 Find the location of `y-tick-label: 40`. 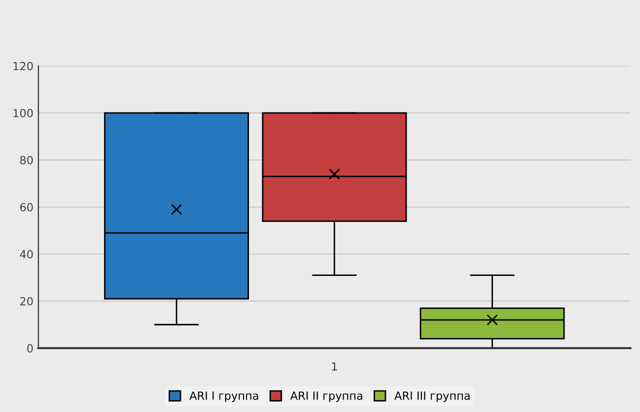

y-tick-label: 40 is located at coordinates (26, 254).